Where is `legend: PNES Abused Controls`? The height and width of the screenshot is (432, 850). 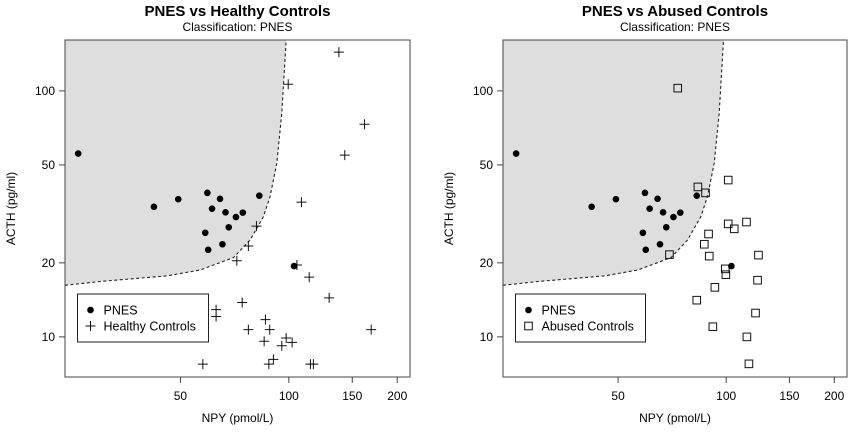
legend: PNES Abused Controls is located at coordinates (580, 318).